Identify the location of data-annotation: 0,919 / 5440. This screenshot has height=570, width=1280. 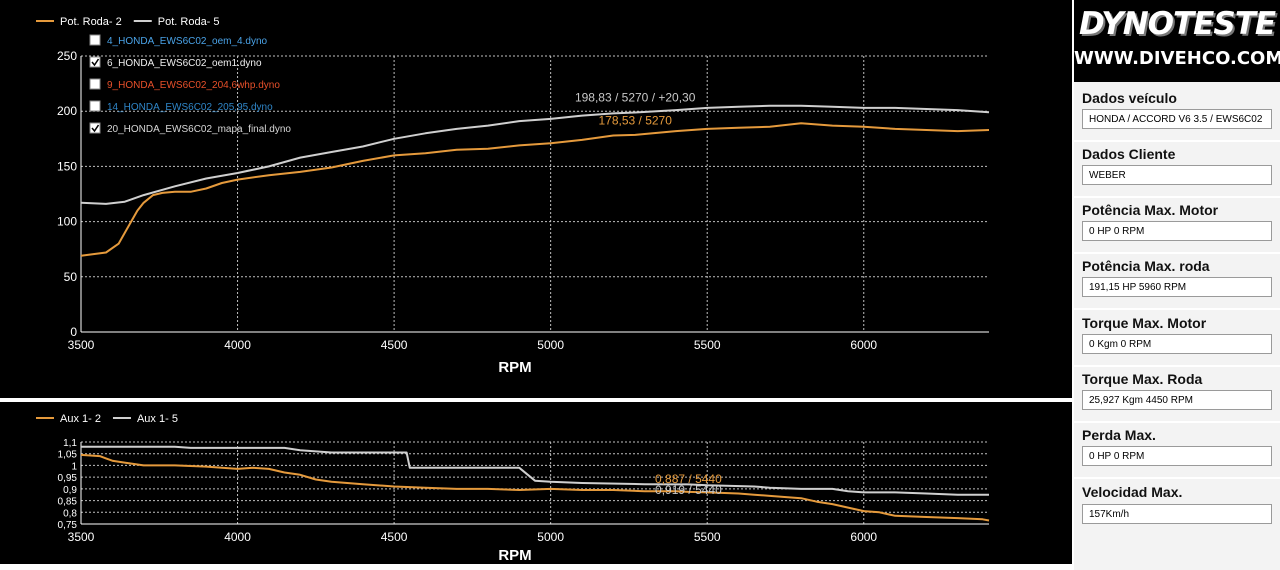
(688, 490).